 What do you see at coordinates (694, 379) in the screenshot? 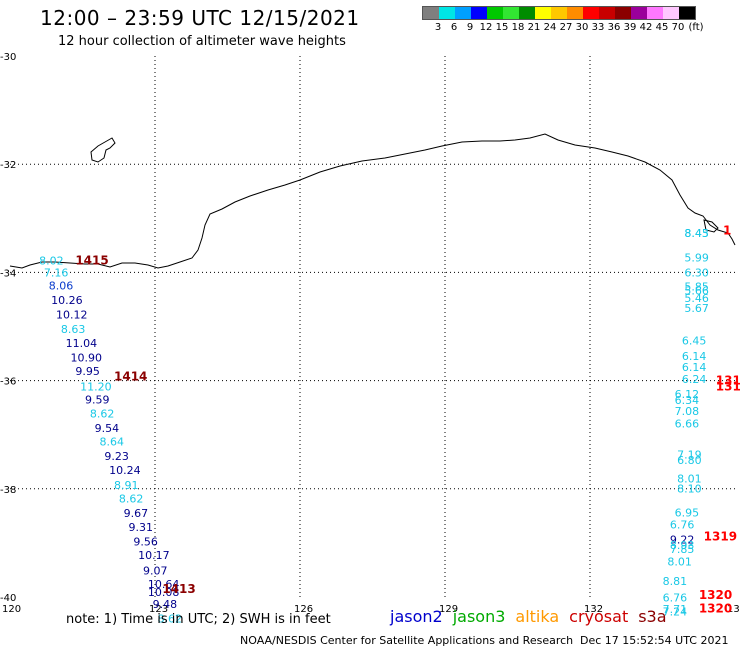
I see `wave-height-label: 6.24` at bounding box center [694, 379].